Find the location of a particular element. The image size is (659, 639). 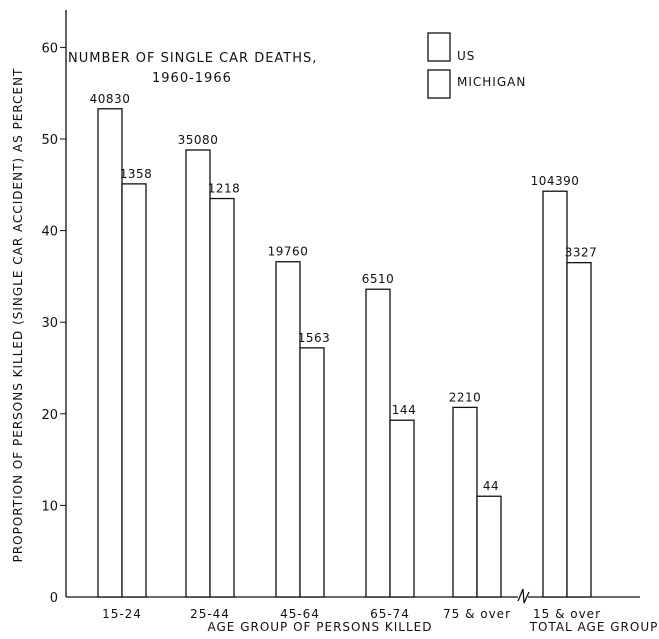

x-tick-label-75-and-over: 75 & over is located at coordinates (477, 614).